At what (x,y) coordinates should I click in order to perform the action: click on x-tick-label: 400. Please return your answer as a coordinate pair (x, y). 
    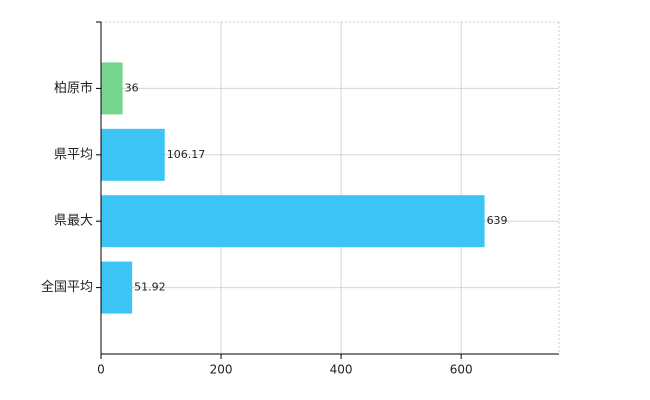
    Looking at the image, I should click on (341, 370).